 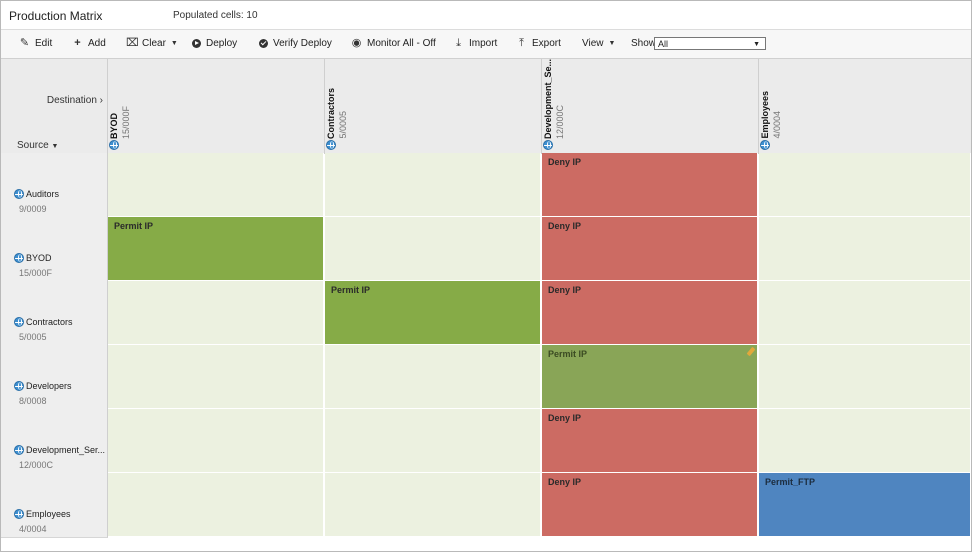 What do you see at coordinates (54, 185) in the screenshot?
I see `row-header-auditors: Auditors 9/0009` at bounding box center [54, 185].